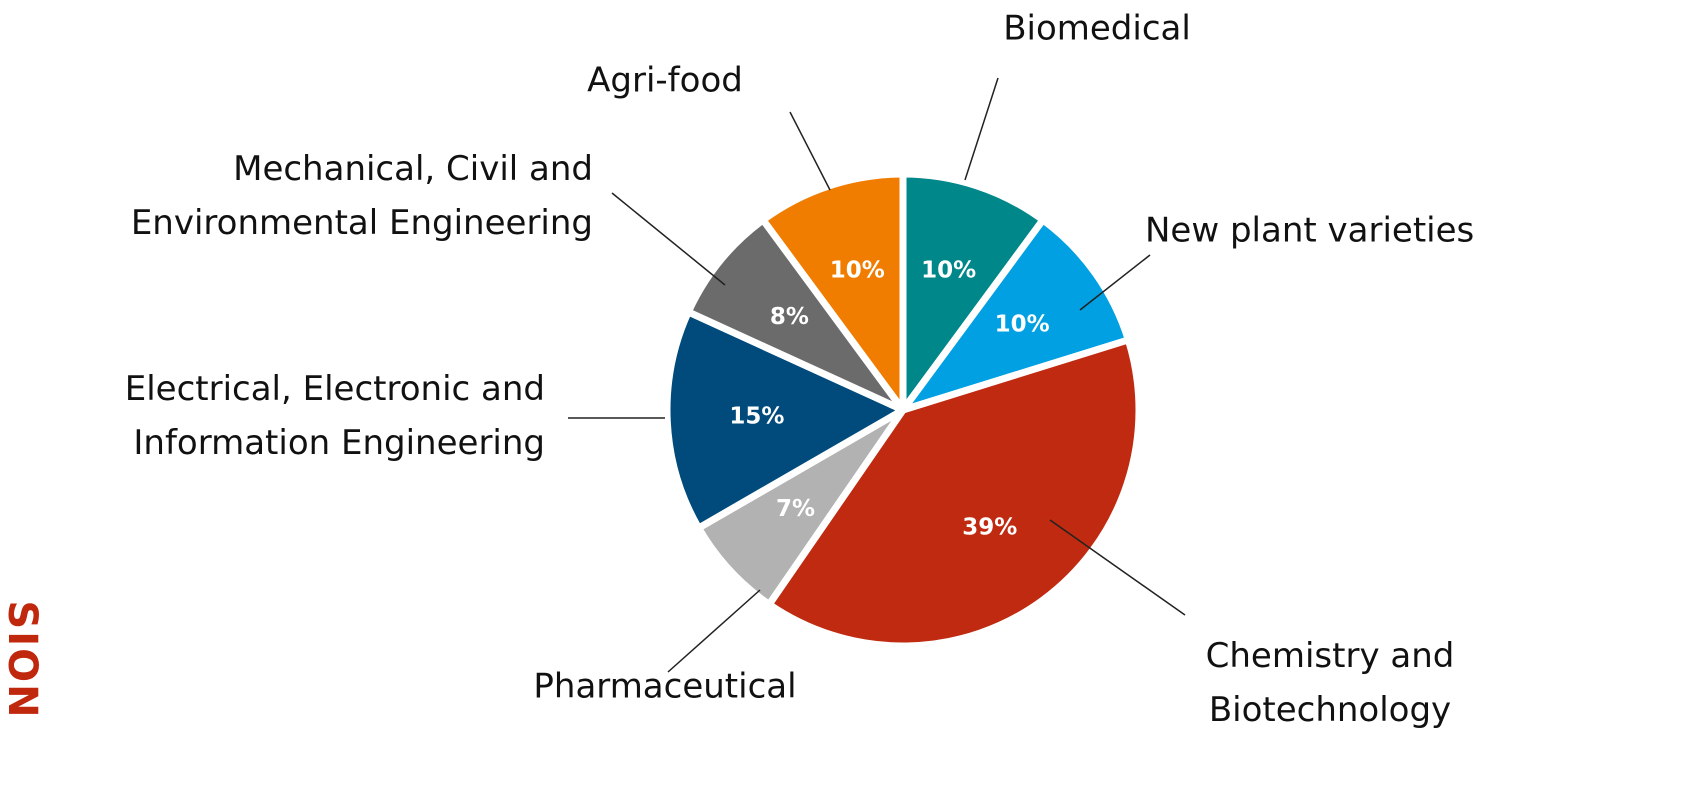 This screenshot has height=786, width=1681. I want to click on value-label: 7%, so click(795, 509).